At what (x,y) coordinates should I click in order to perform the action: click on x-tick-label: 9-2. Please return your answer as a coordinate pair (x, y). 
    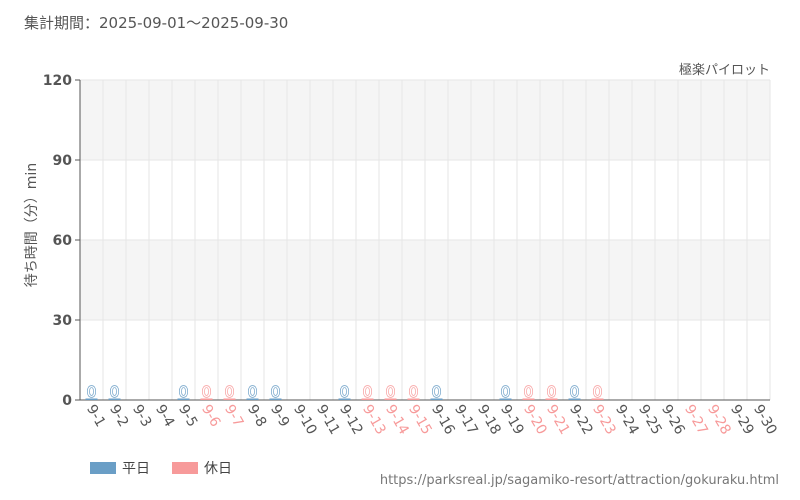
    Looking at the image, I should click on (118, 416).